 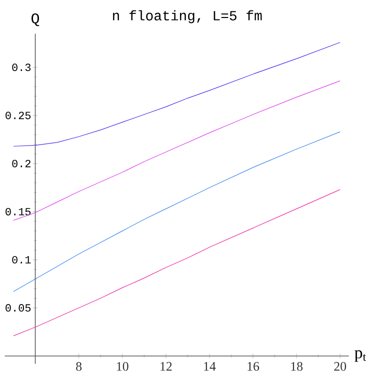 What do you see at coordinates (18, 212) in the screenshot?
I see `y-tick-label: 0.15` at bounding box center [18, 212].